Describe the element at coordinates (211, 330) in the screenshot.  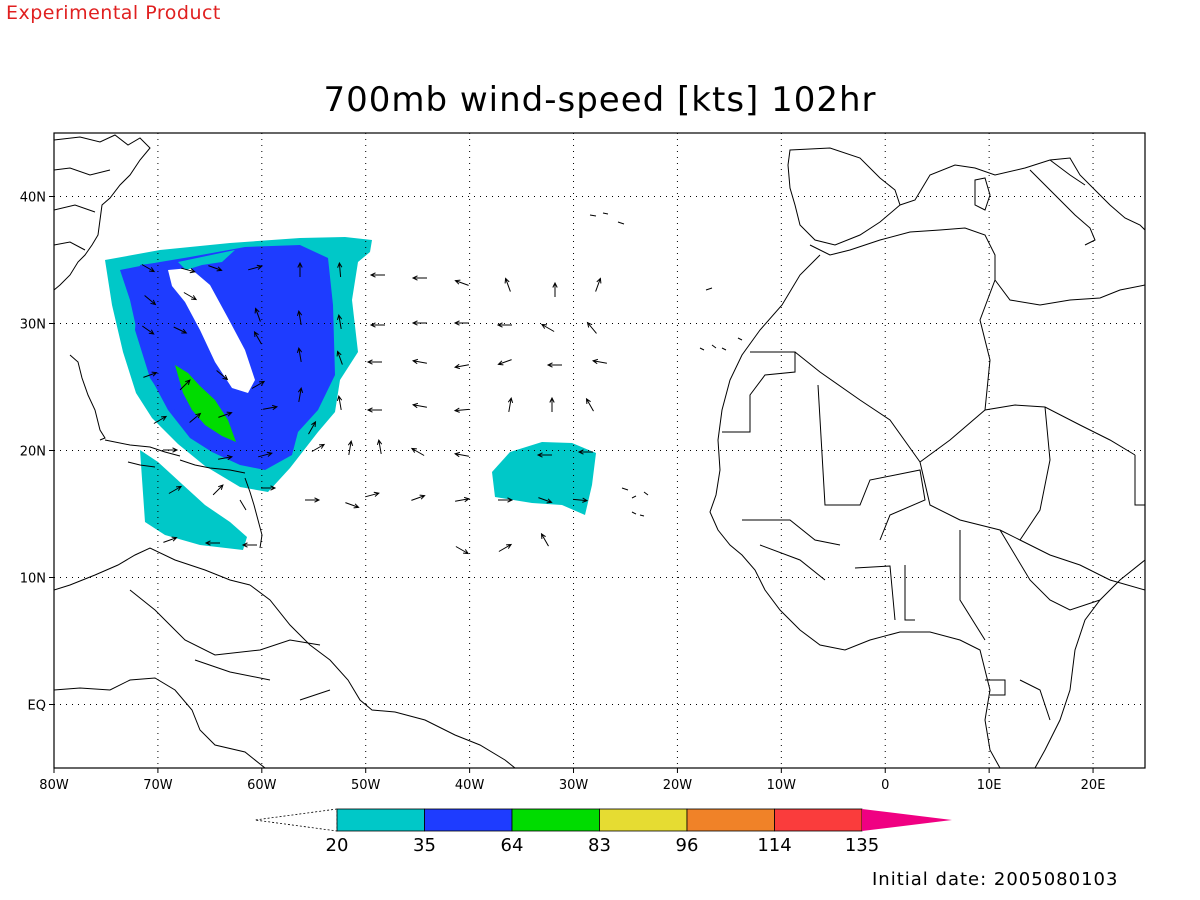
I see `wind-field-gap` at that location.